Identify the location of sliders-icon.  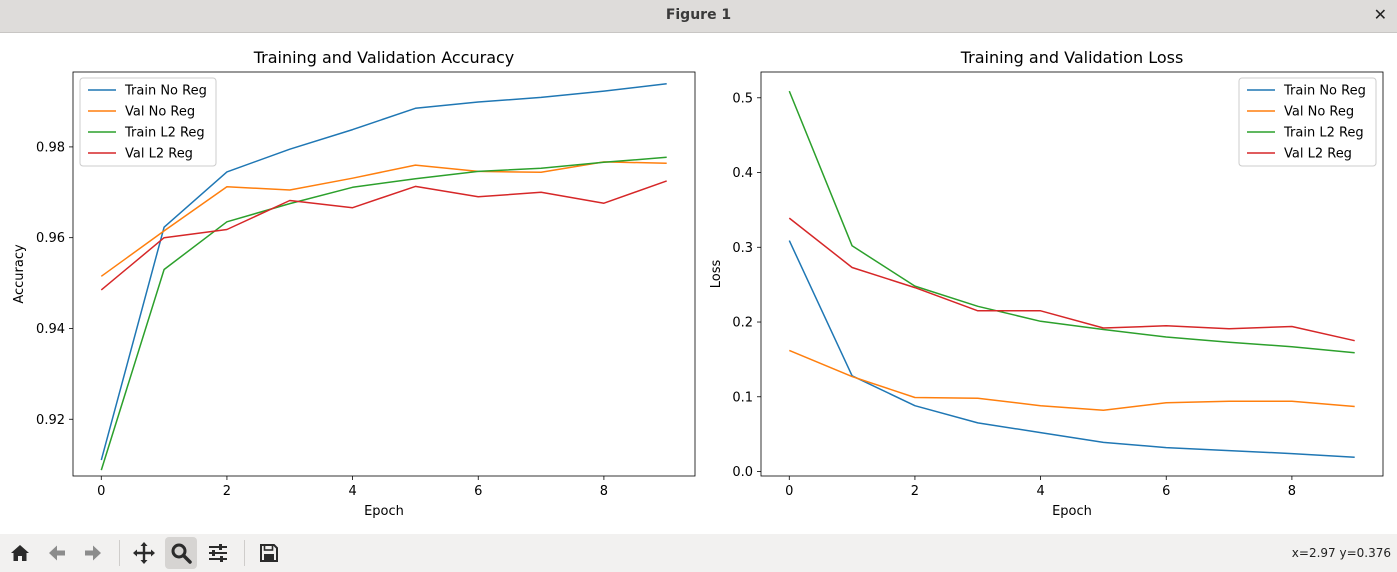
(218, 553).